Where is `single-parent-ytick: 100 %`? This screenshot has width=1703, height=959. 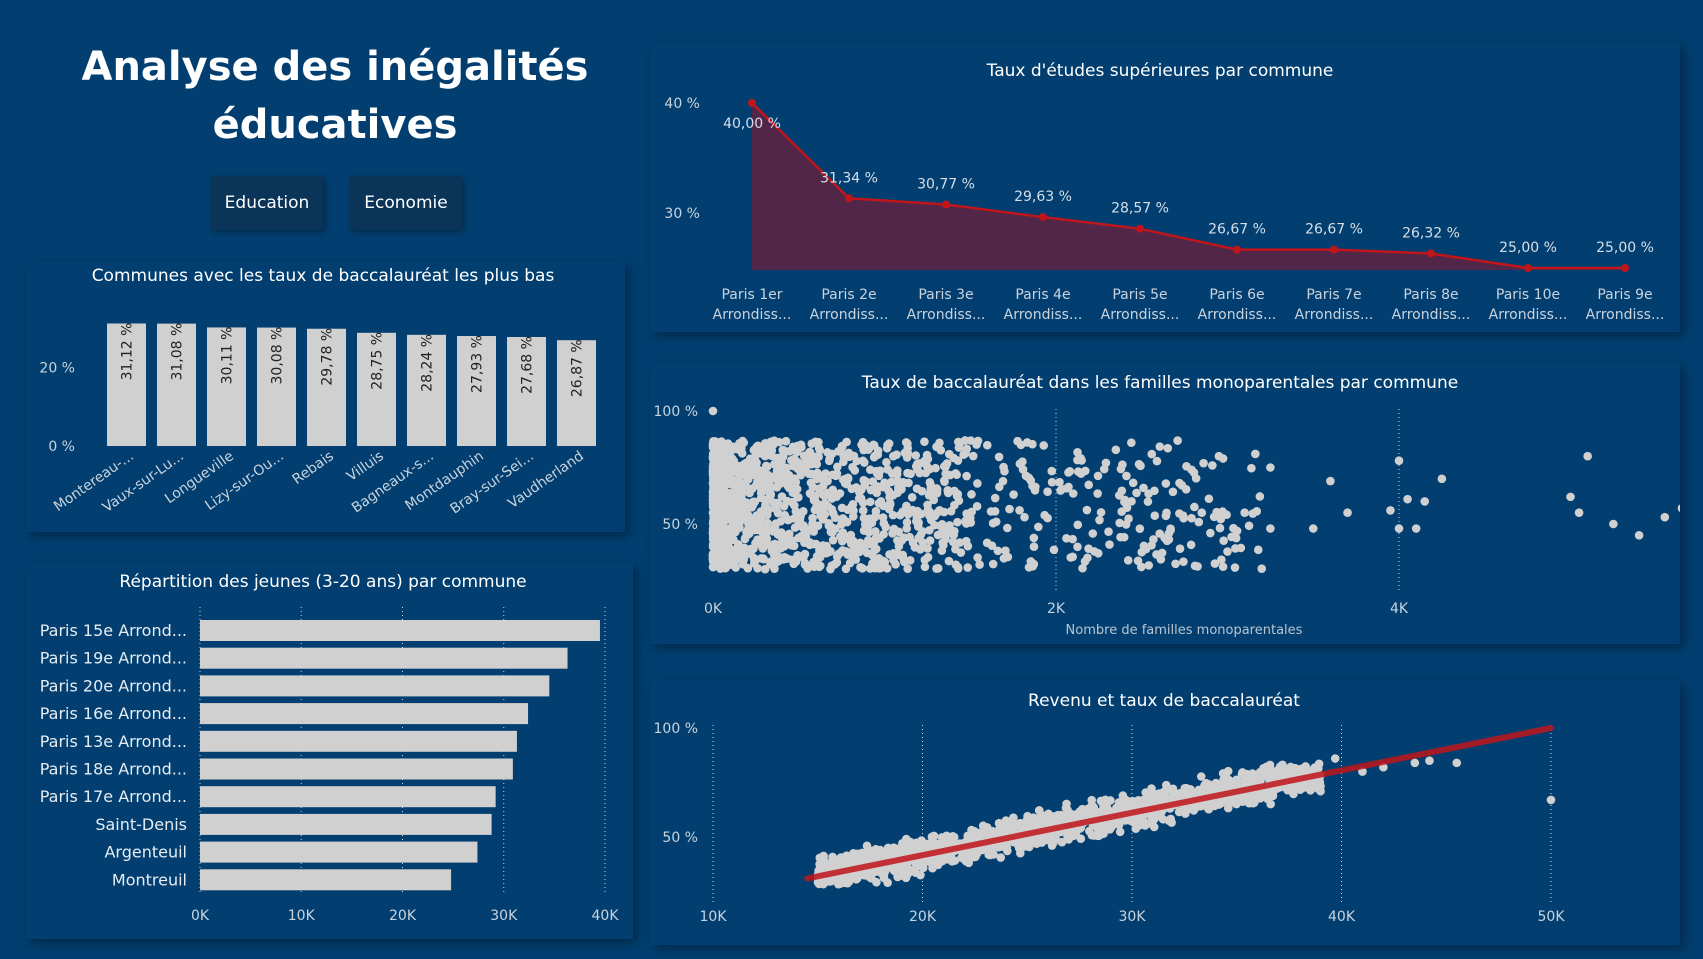 single-parent-ytick: 100 % is located at coordinates (676, 412).